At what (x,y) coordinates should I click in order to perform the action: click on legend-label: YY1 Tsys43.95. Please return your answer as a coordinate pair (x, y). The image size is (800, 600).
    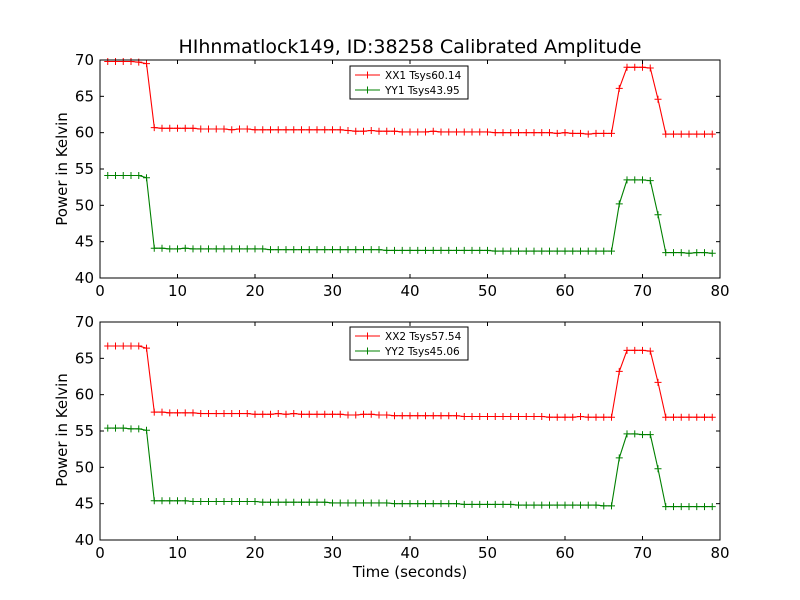
    Looking at the image, I should click on (422, 91).